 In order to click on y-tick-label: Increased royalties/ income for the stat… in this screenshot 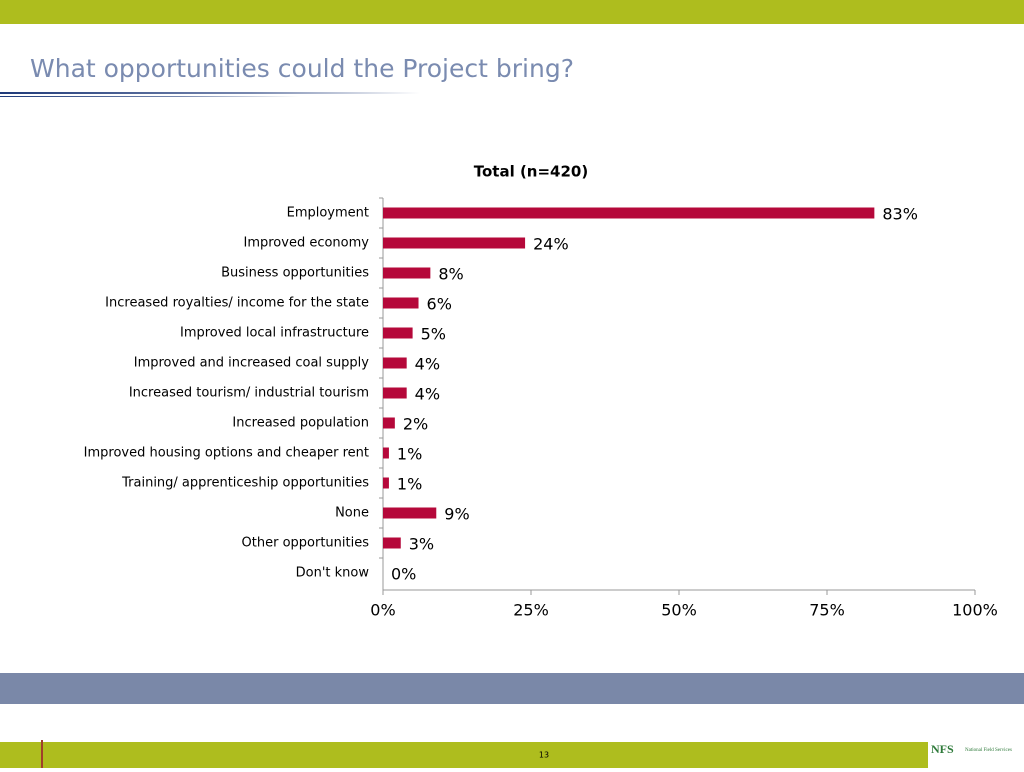, I will do `click(237, 303)`.